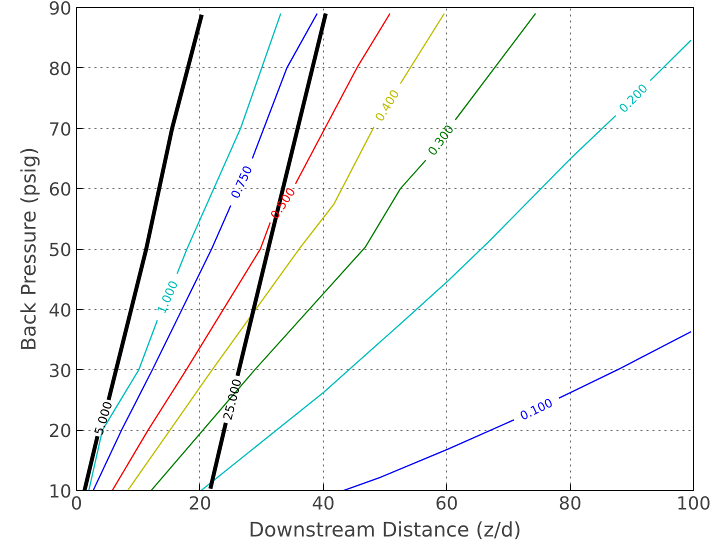 The image size is (718, 554). Describe the element at coordinates (446, 504) in the screenshot. I see `x-tick-label: 60` at that location.